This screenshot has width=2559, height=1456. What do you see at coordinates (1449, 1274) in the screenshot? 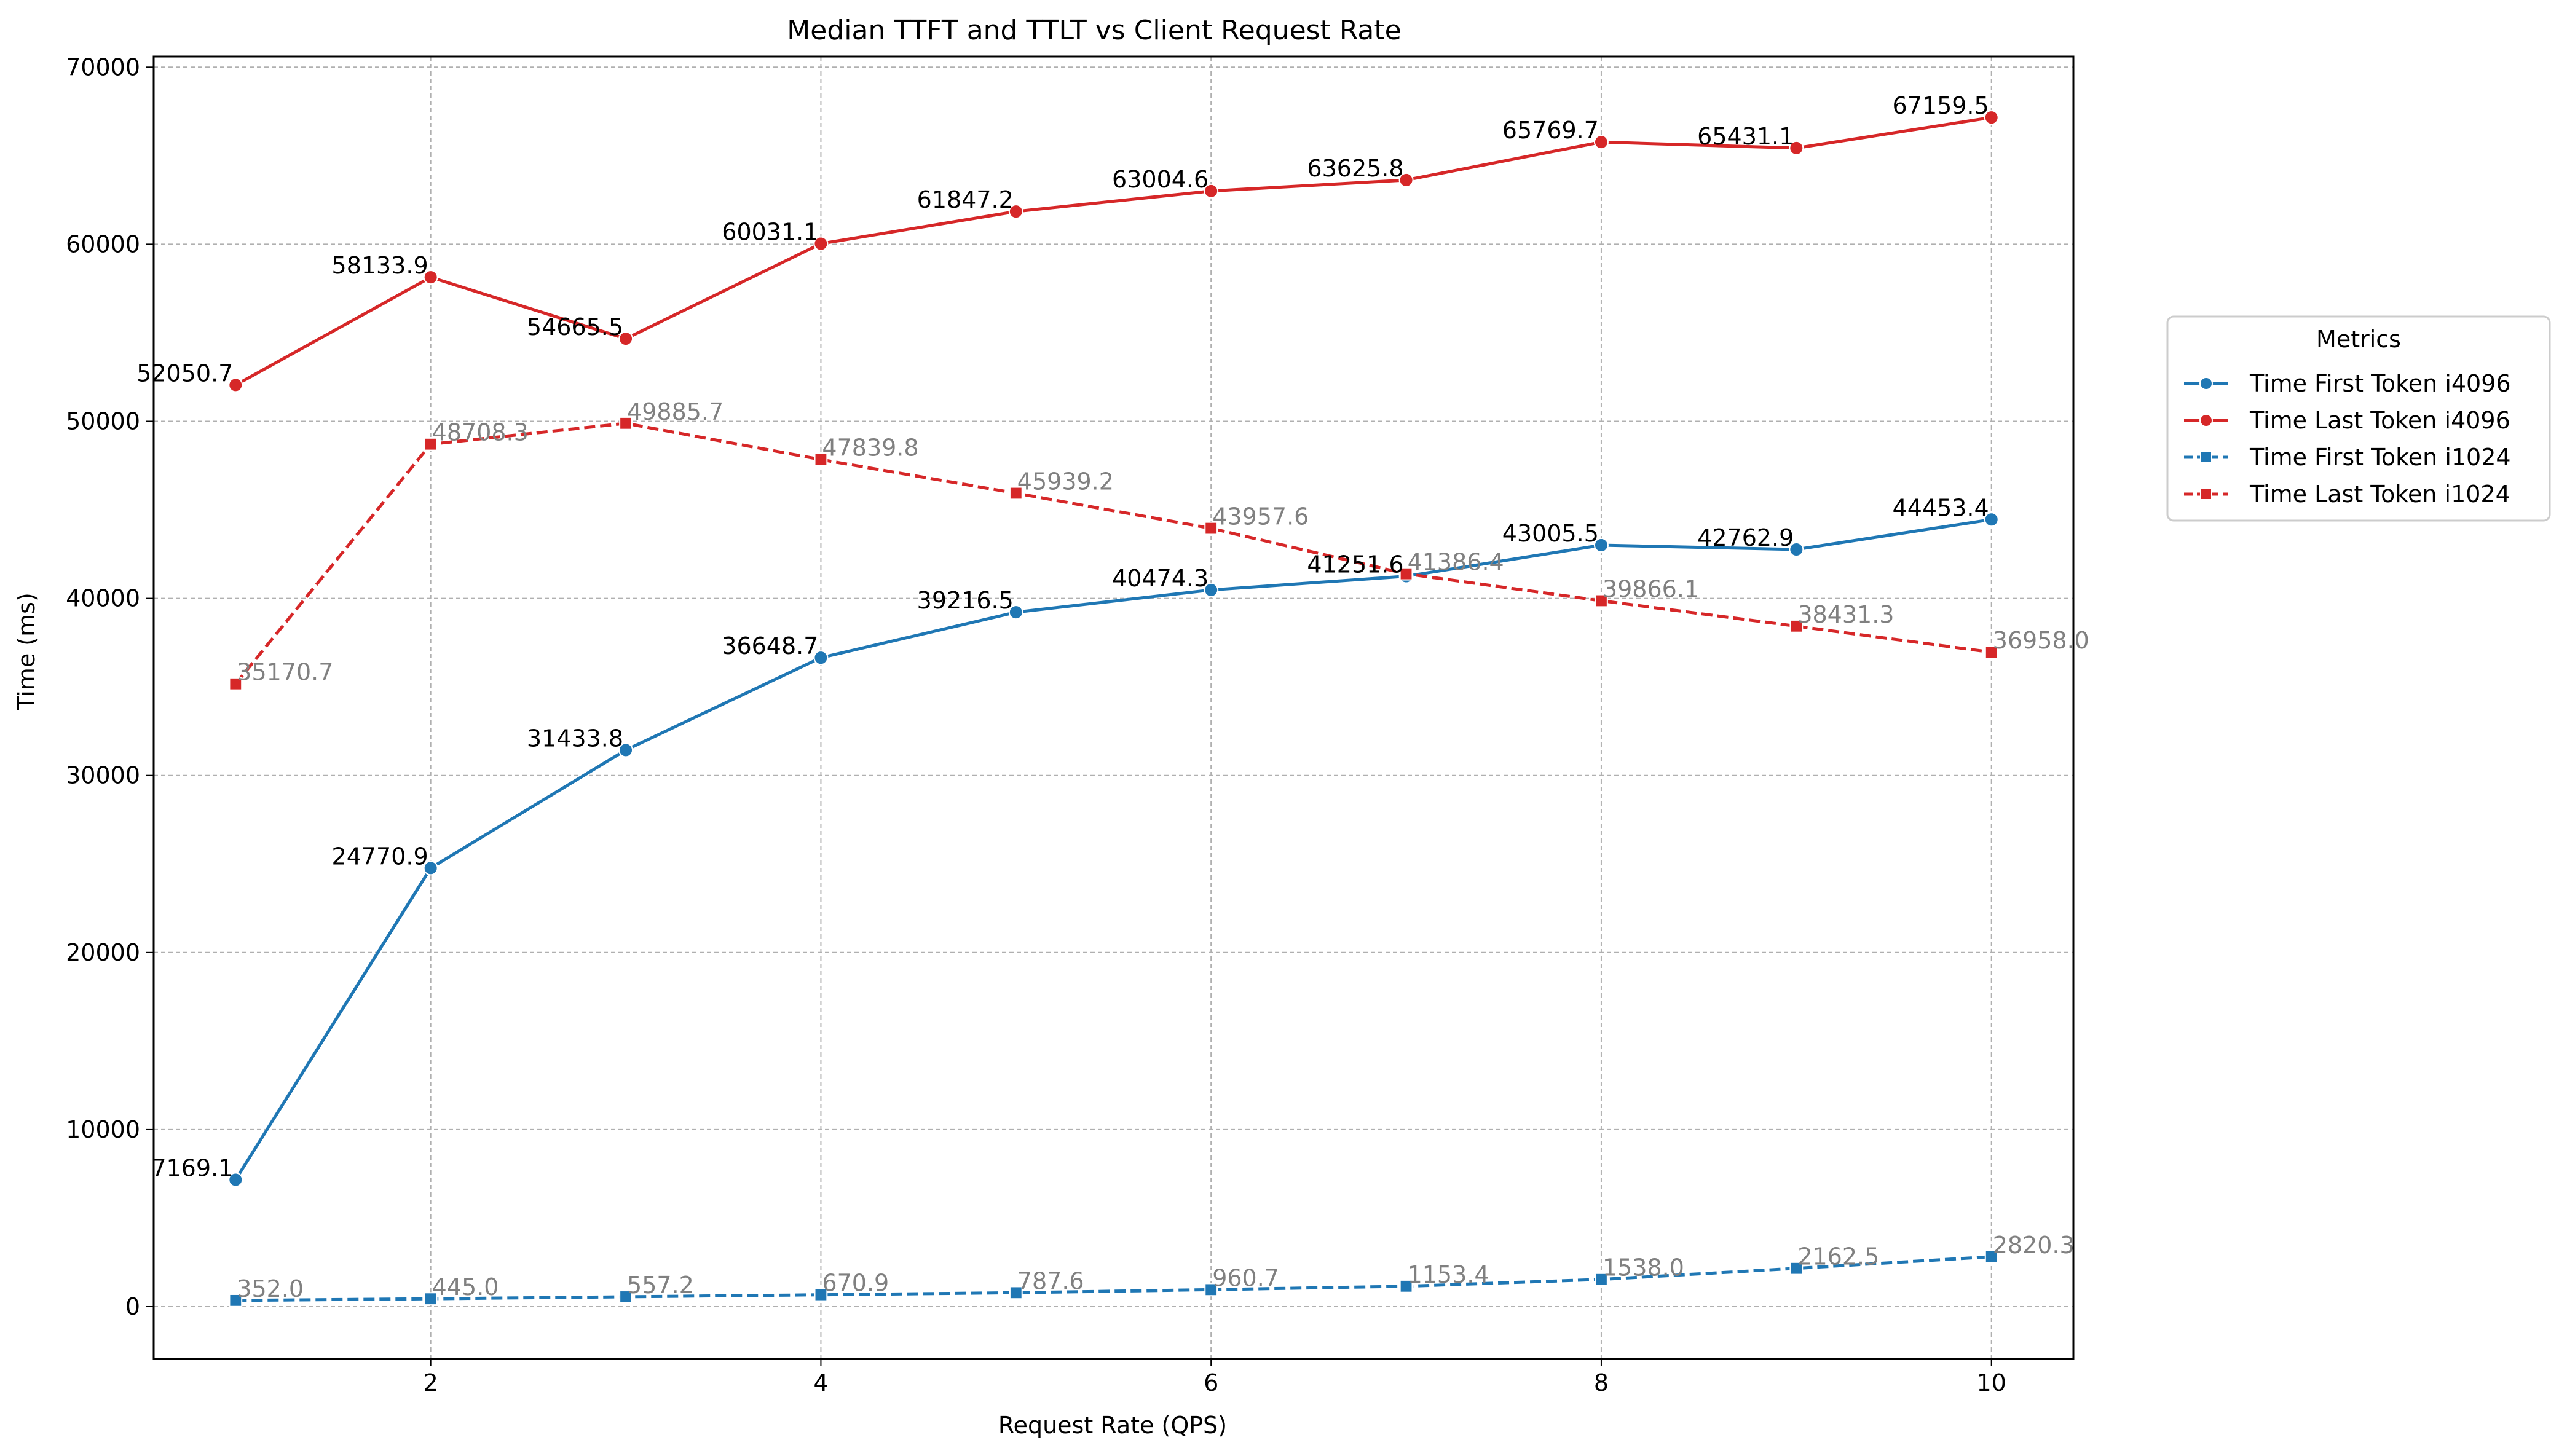
I see `data-label: 1153.4` at bounding box center [1449, 1274].